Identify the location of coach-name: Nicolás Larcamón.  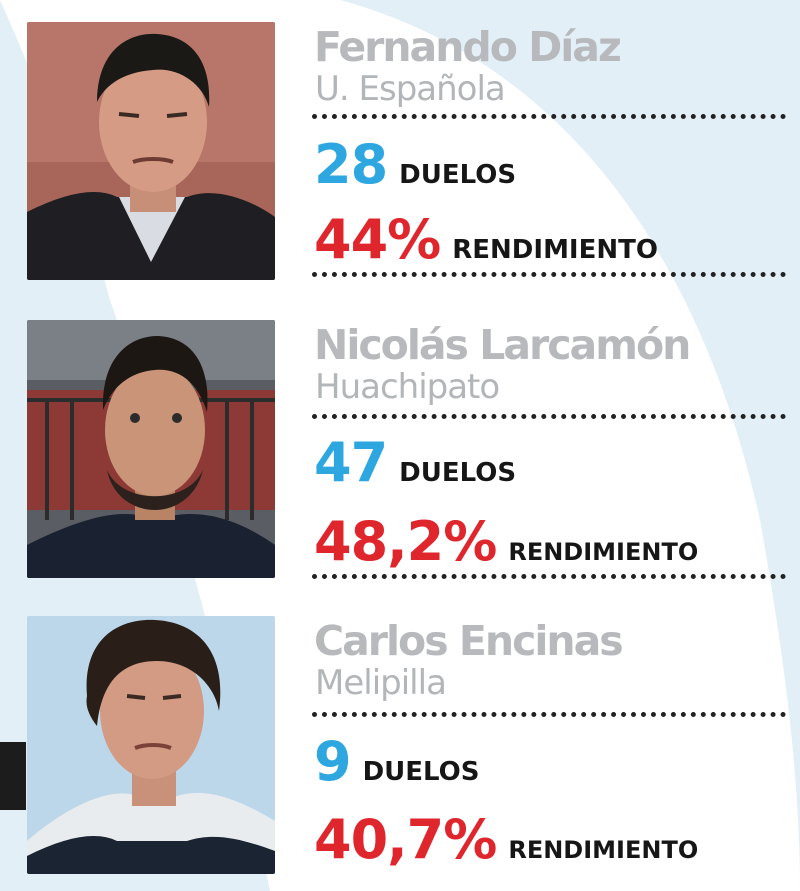
(502, 345).